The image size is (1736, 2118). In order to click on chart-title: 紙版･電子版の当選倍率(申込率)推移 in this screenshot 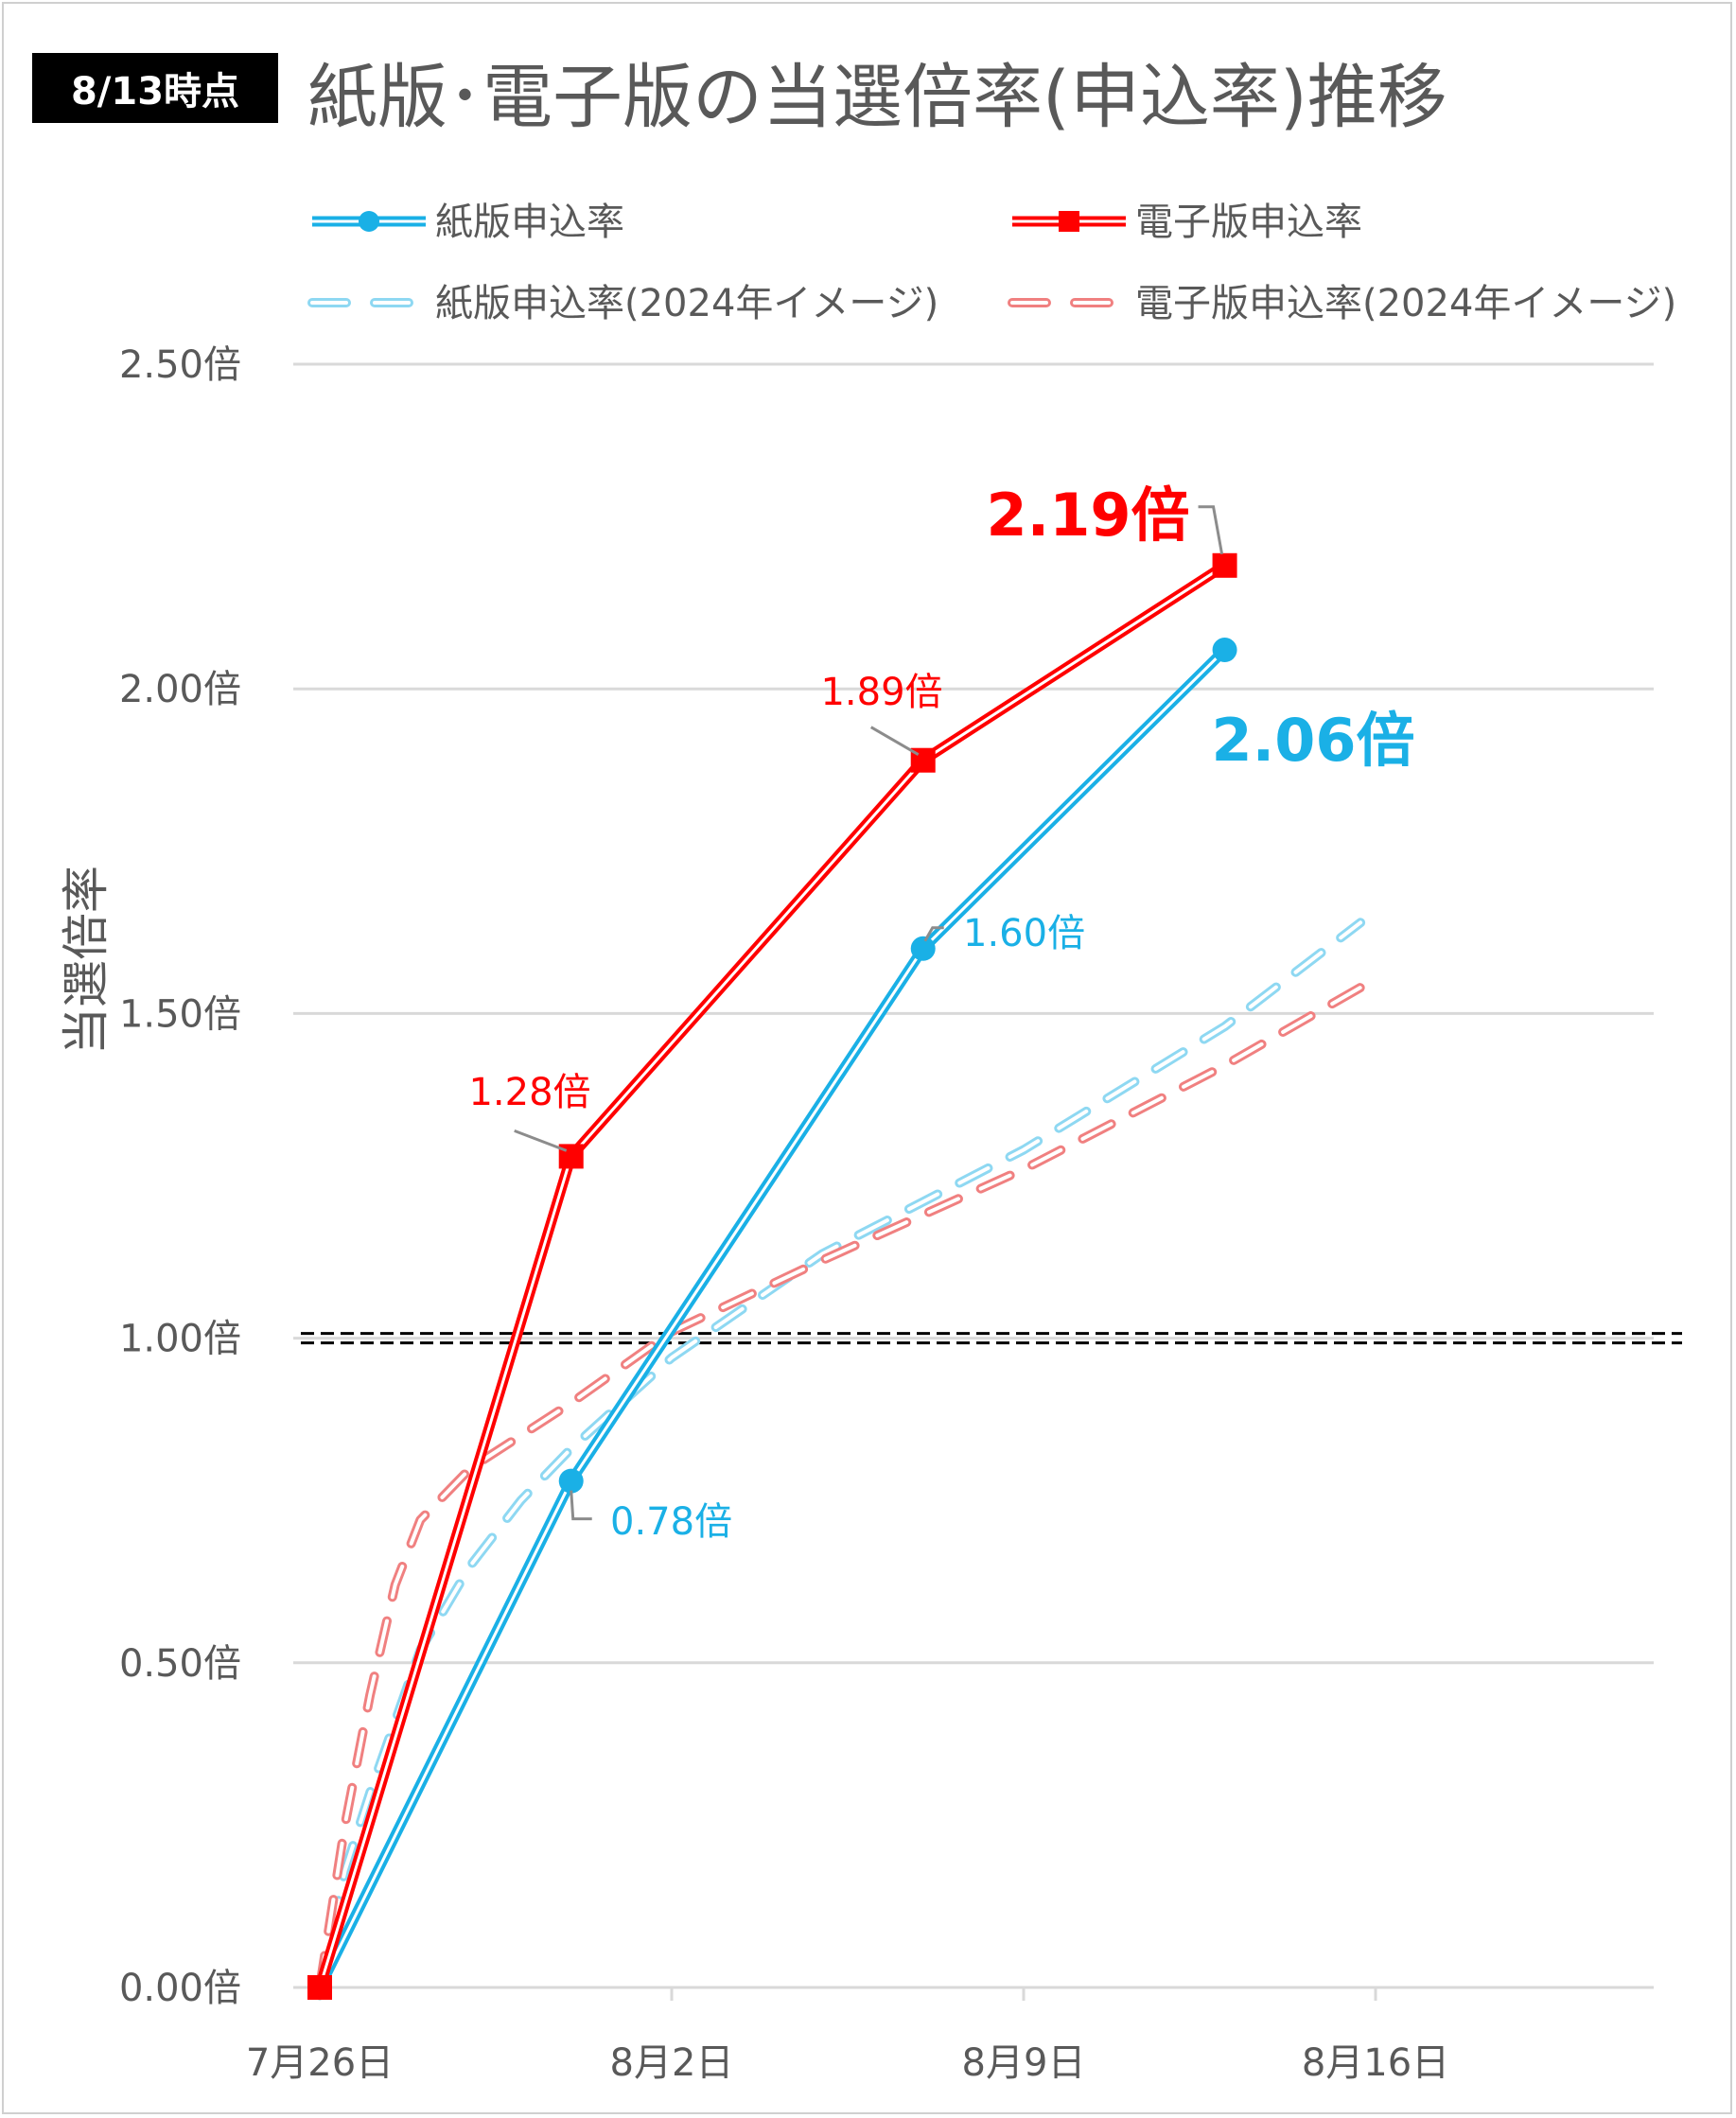, I will do `click(877, 97)`.